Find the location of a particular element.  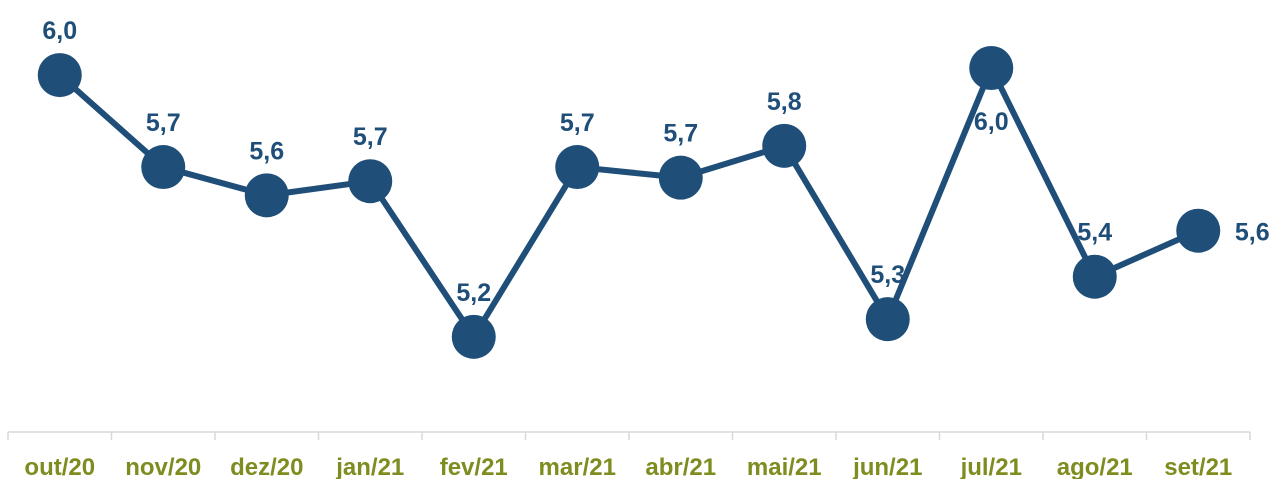

x-tick-label: nov/20 is located at coordinates (163, 466).